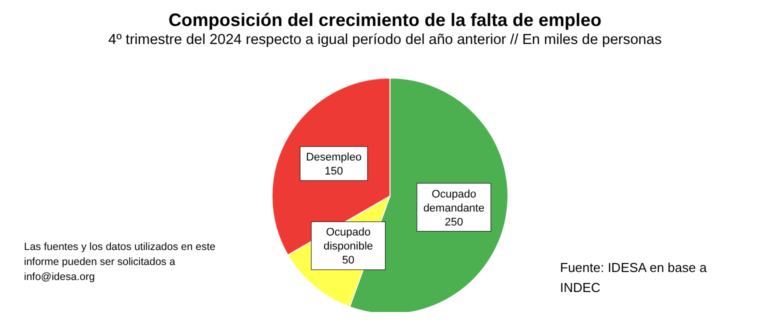  I want to click on slice-label: Ocupado demandante, so click(453, 201).